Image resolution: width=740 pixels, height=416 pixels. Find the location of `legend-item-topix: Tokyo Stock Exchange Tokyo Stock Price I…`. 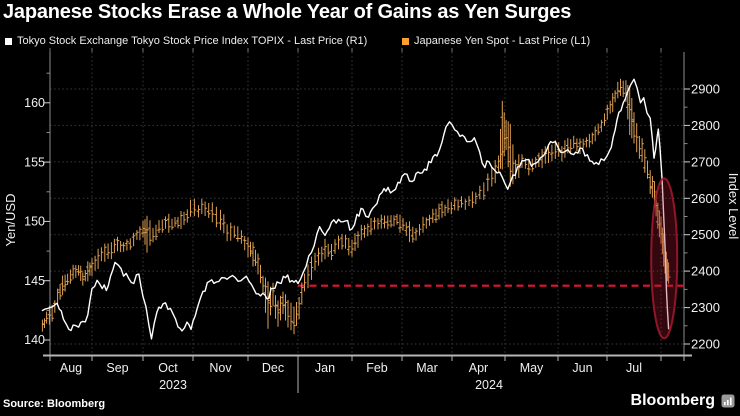

legend-item-topix: Tokyo Stock Exchange Tokyo Stock Price I… is located at coordinates (186, 41).